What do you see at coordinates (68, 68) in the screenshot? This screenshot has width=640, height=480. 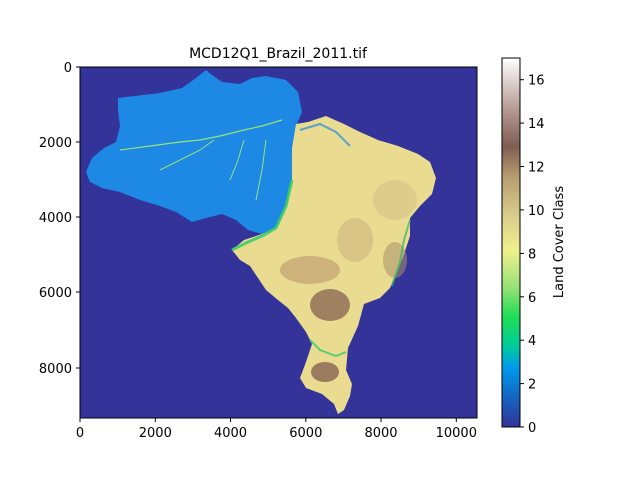 I see `y-tick-label: 0` at bounding box center [68, 68].